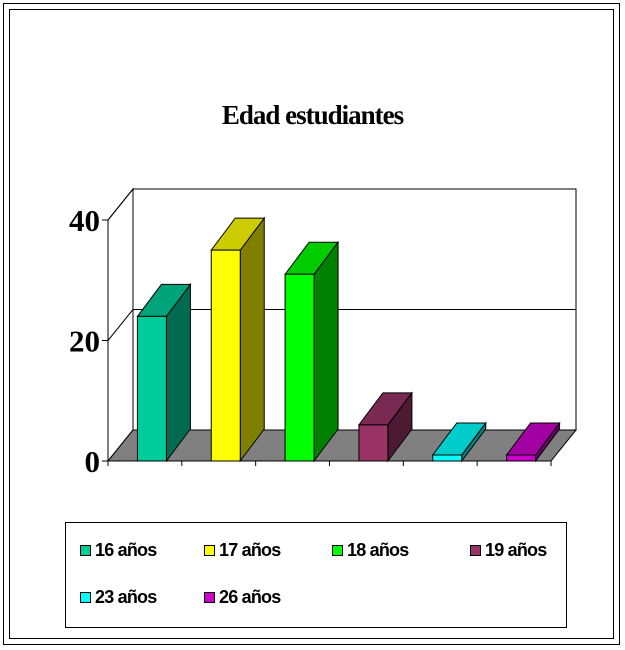  I want to click on legend-label: 16 años, so click(126, 550).